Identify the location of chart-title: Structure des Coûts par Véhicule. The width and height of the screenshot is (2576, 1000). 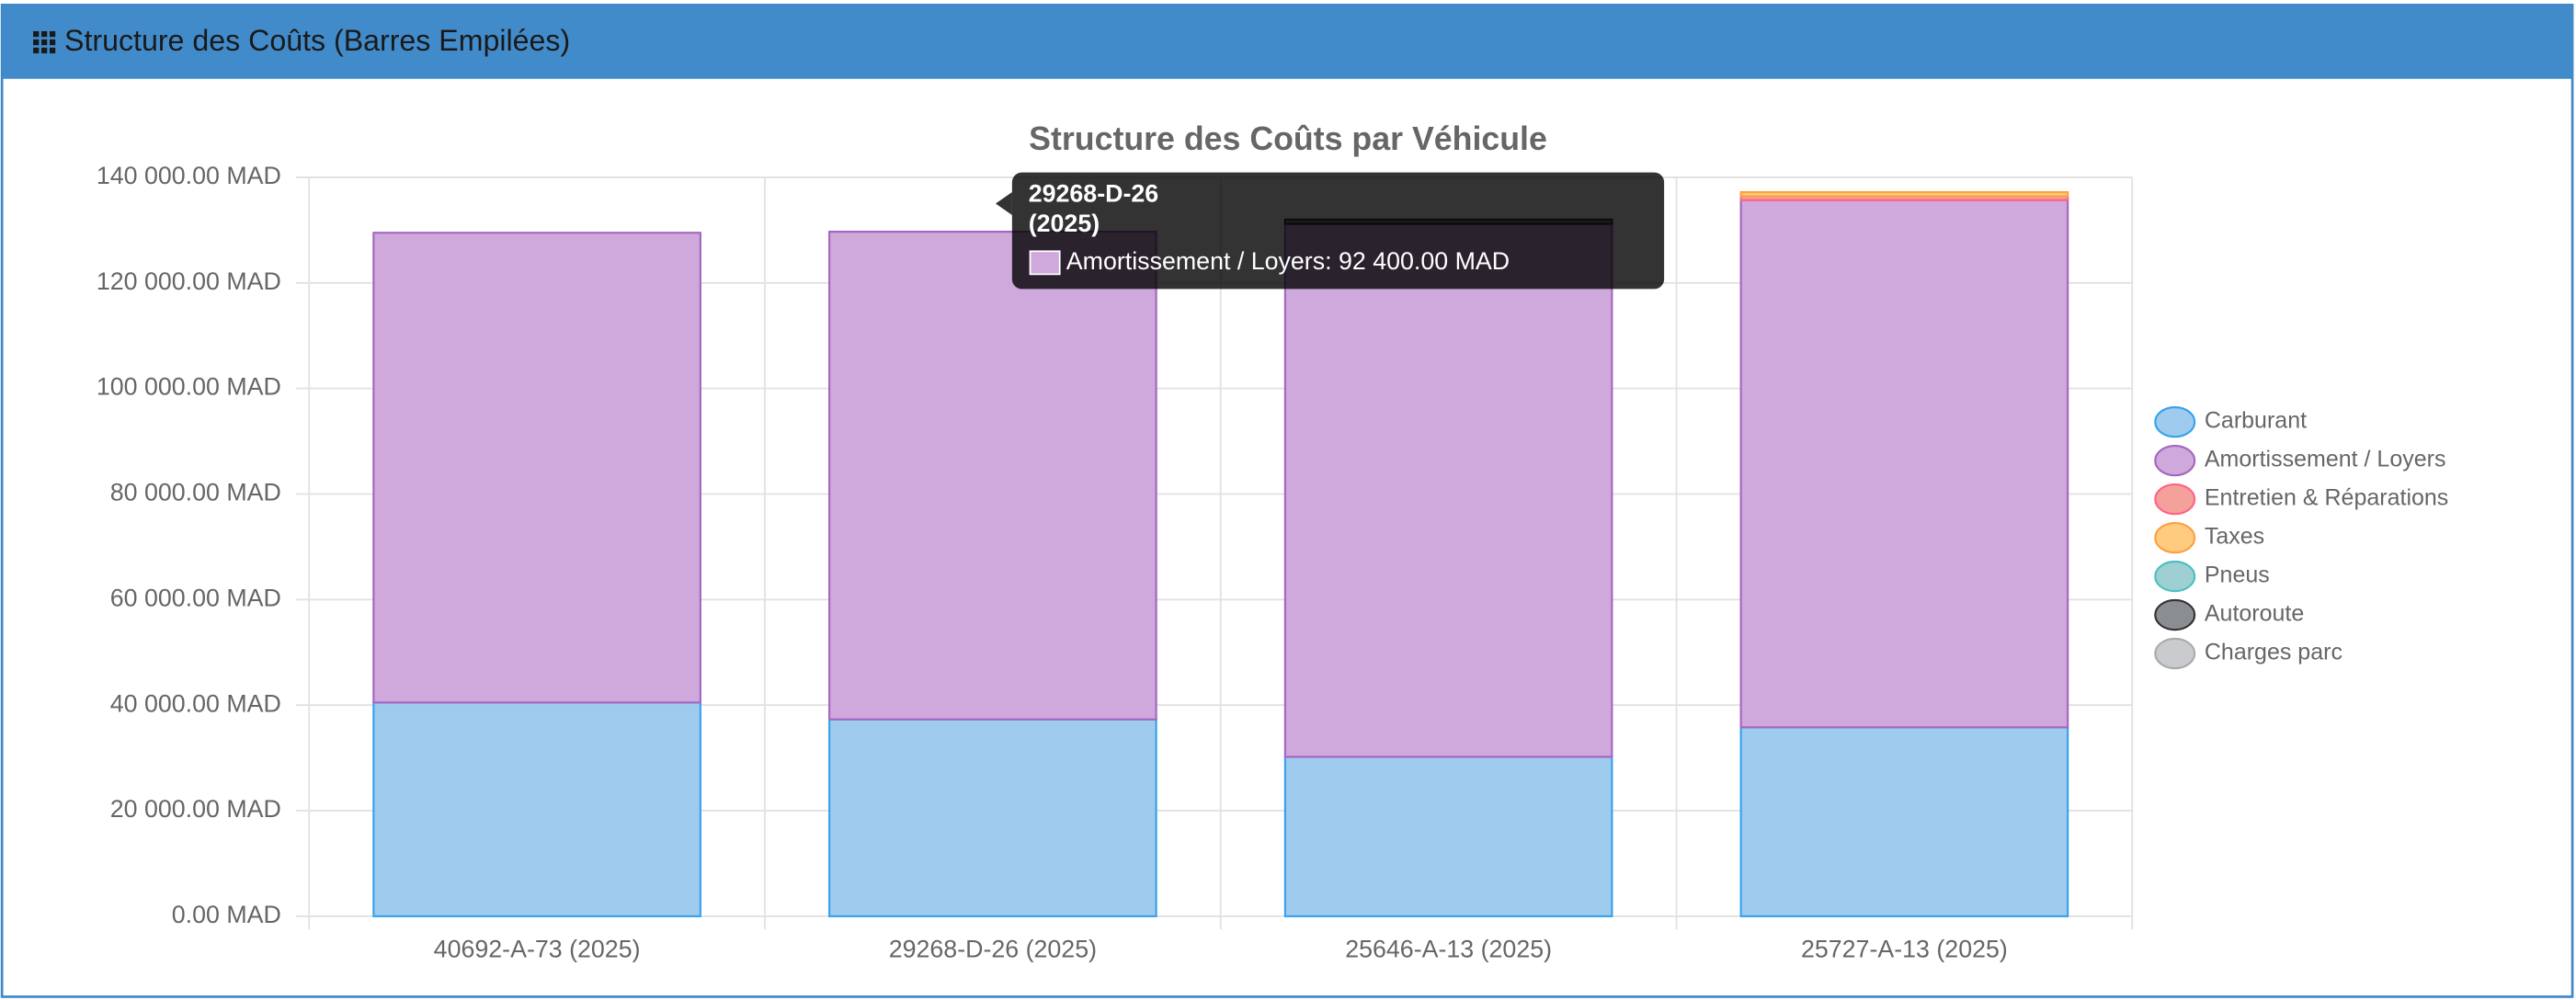
(1288, 138).